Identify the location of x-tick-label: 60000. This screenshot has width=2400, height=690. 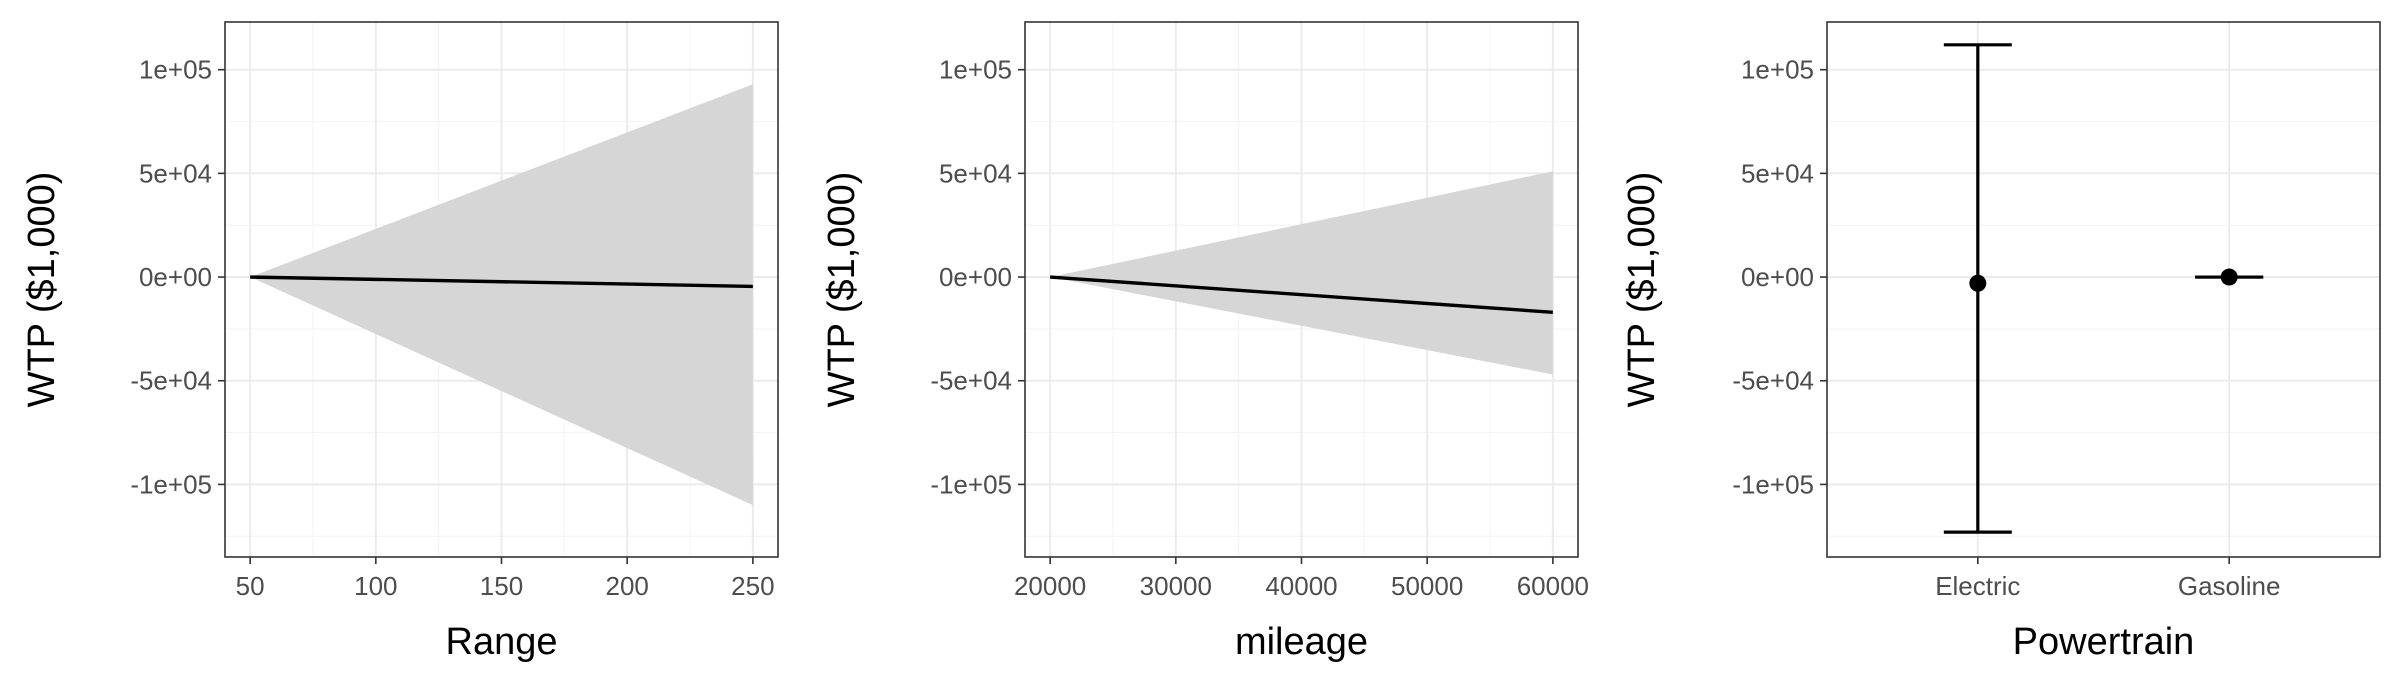
(1553, 586).